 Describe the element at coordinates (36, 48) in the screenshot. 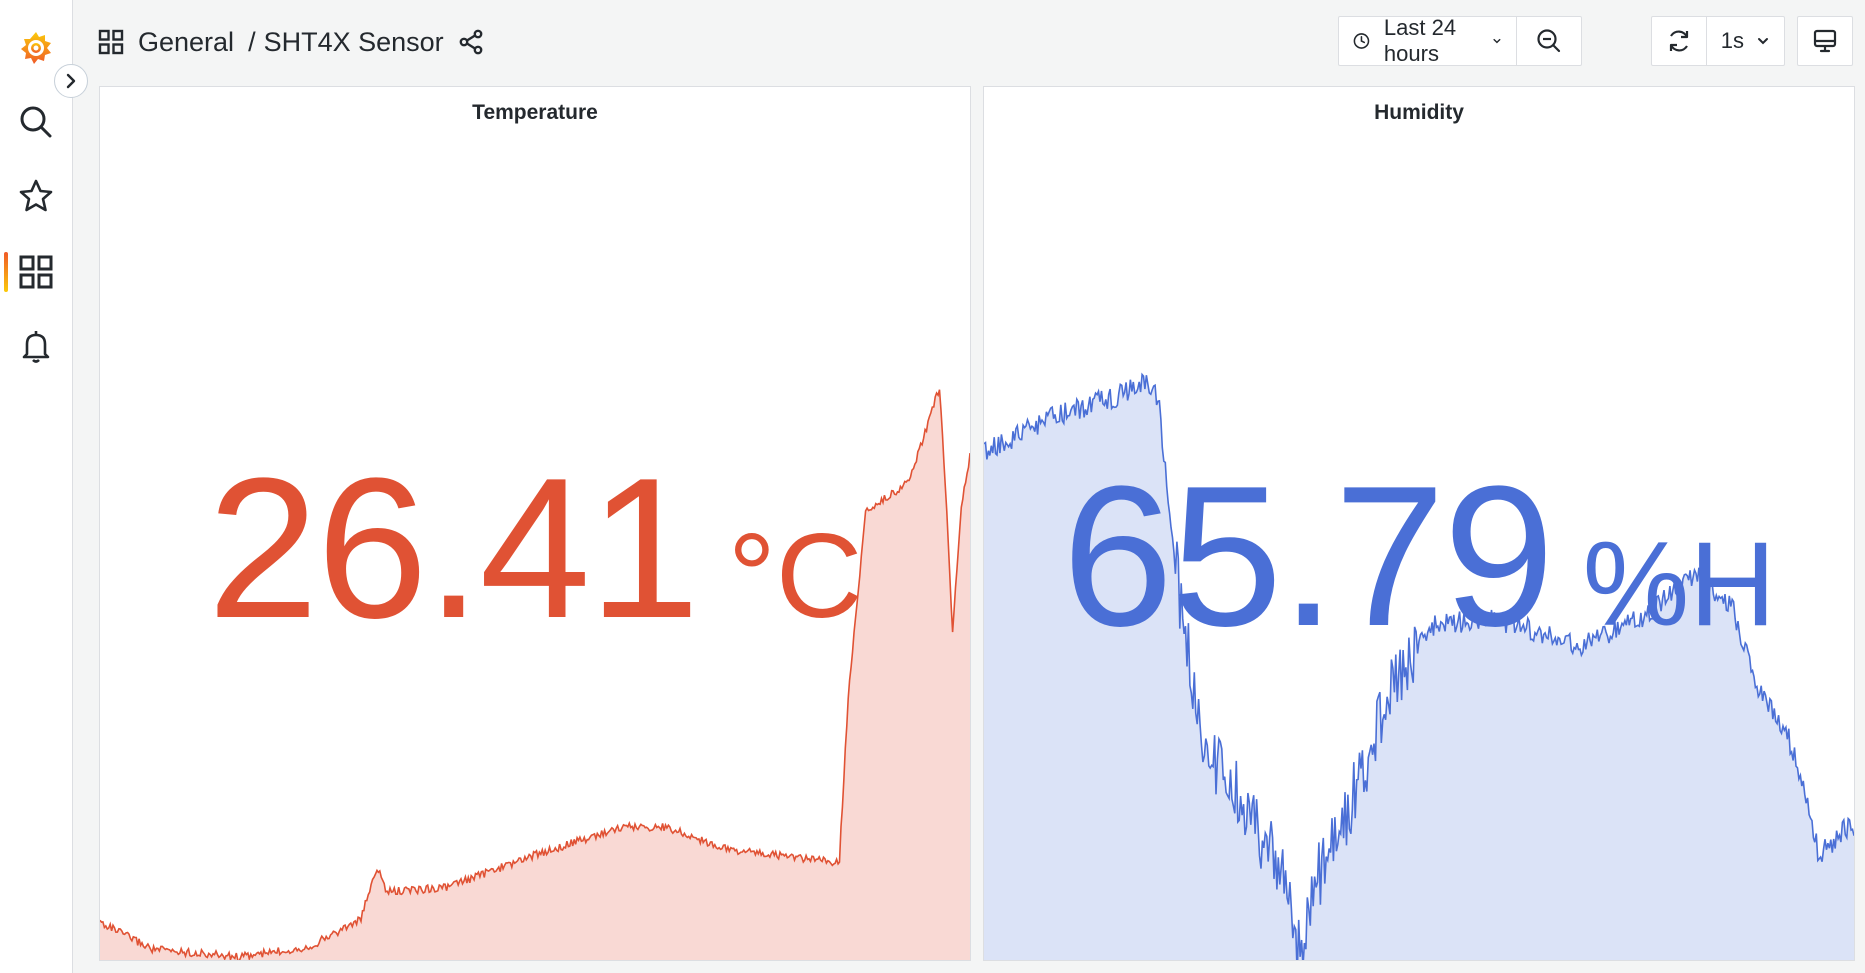

I see `grafana-logo-icon` at that location.